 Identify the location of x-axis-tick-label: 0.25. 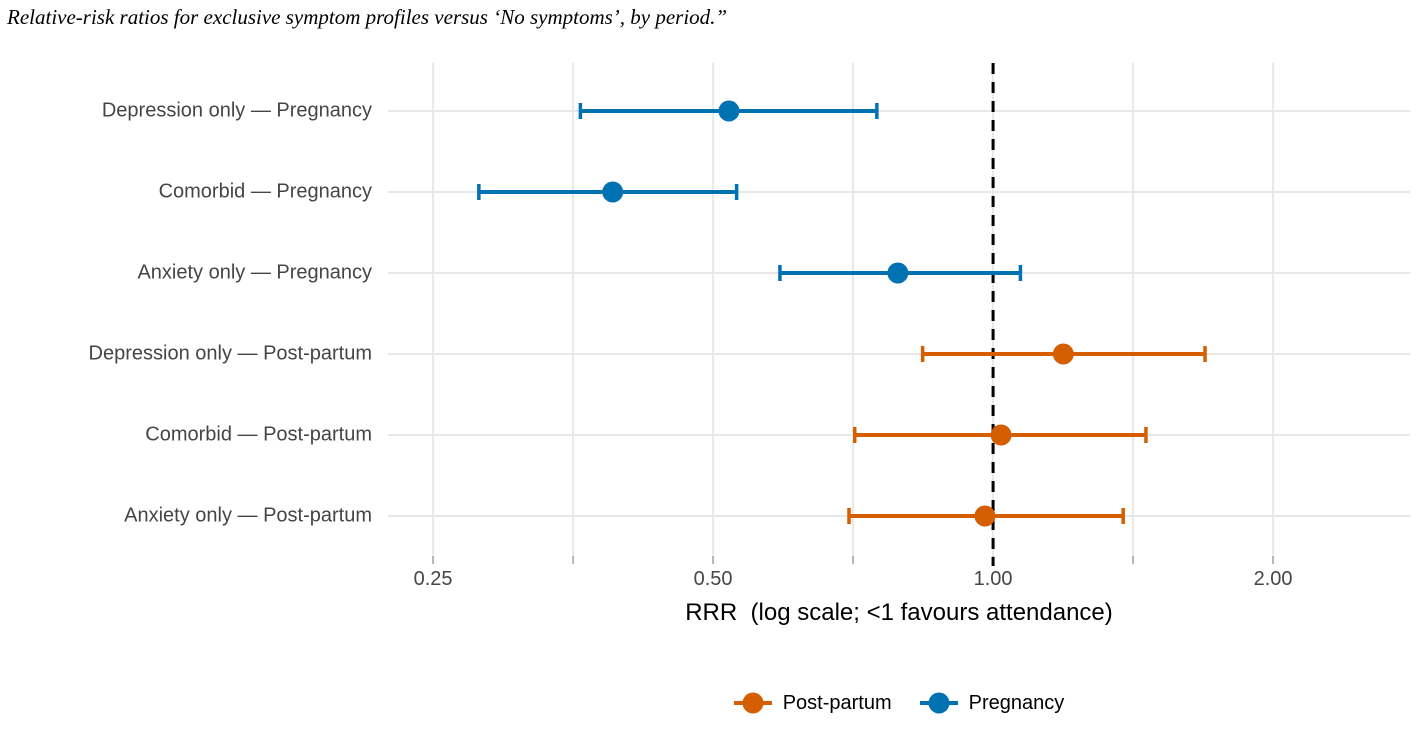
(433, 579).